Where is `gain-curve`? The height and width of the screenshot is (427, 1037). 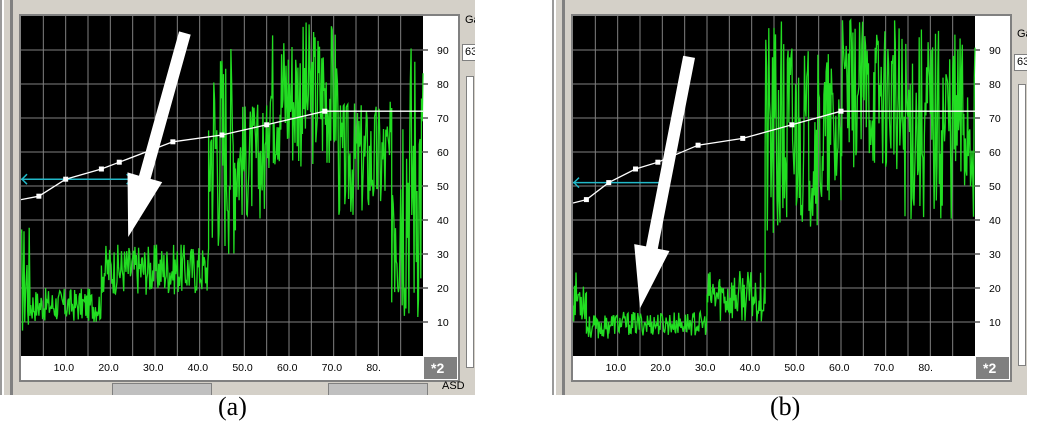
gain-curve is located at coordinates (774, 157).